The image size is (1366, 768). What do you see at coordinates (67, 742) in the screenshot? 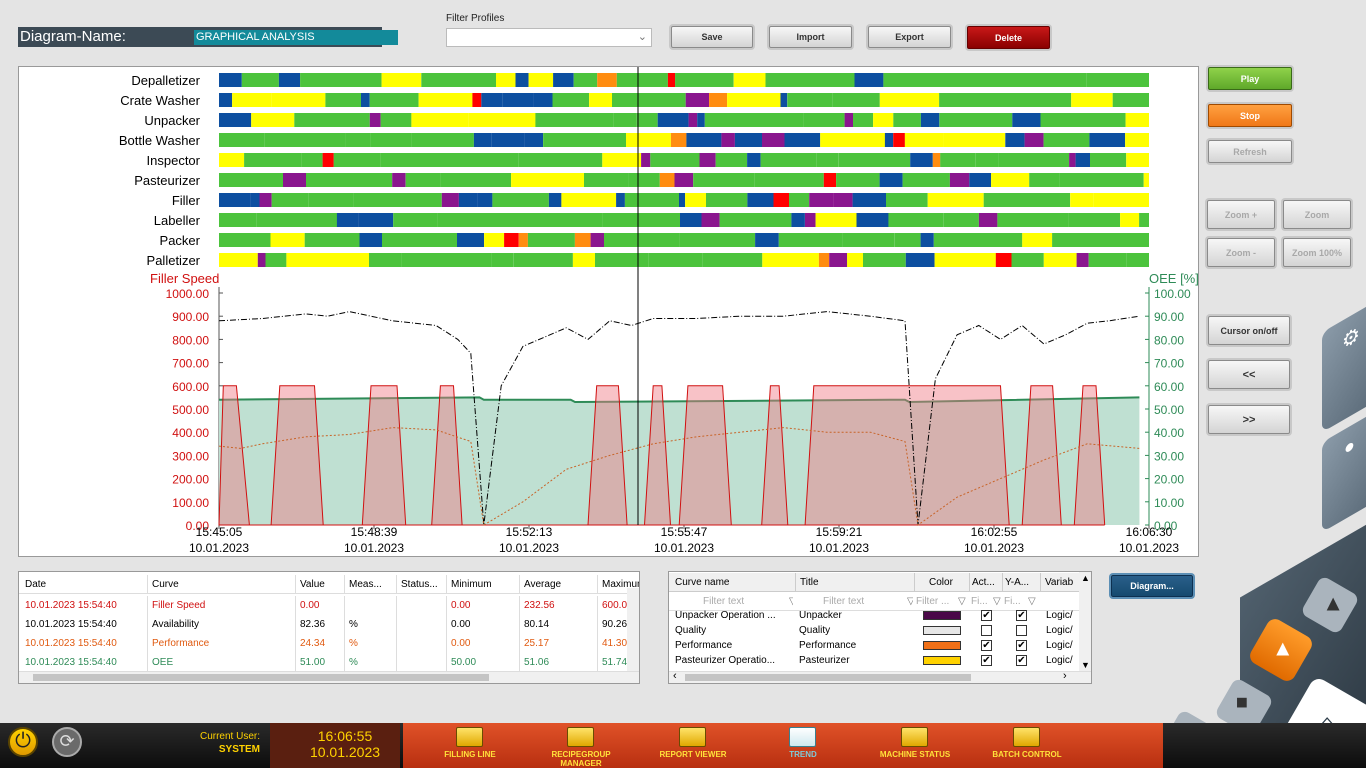
I see `refresh-icon: ⟳` at bounding box center [67, 742].